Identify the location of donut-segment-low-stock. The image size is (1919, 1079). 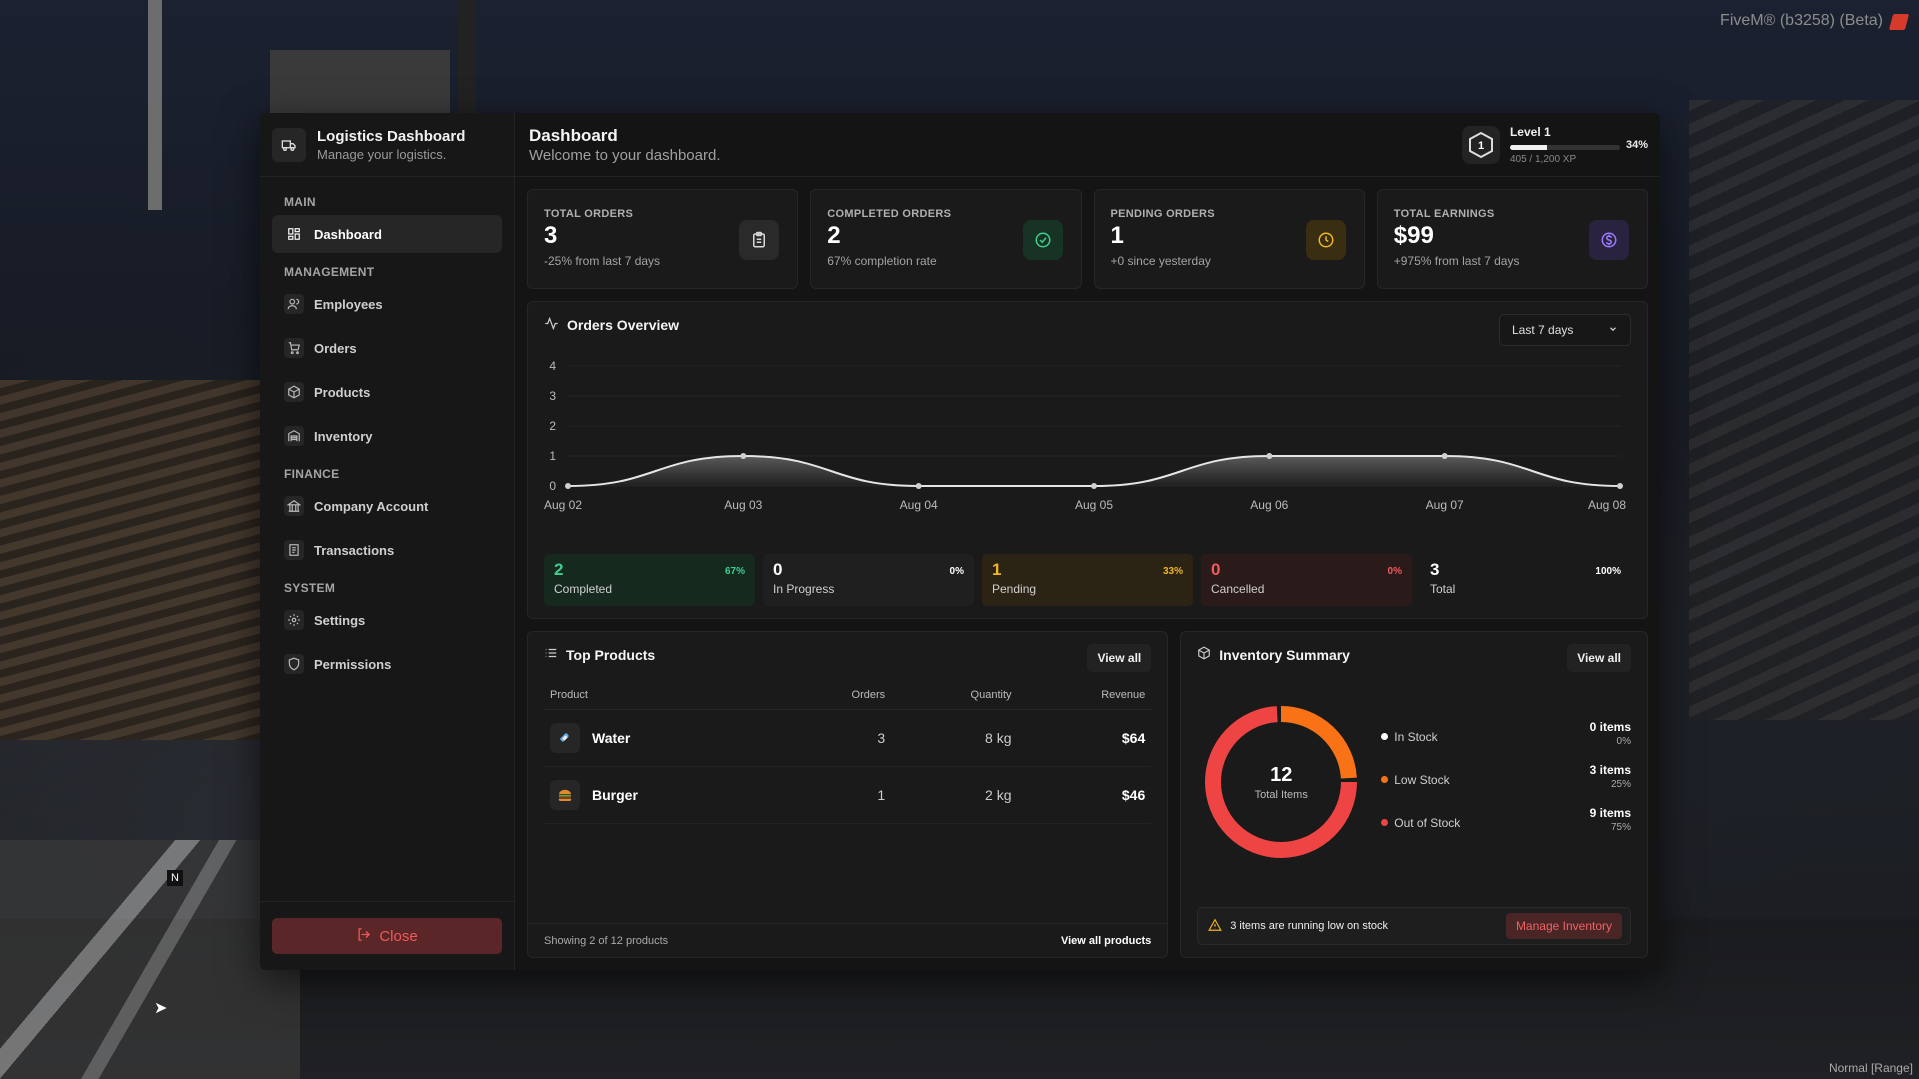
(1281, 782).